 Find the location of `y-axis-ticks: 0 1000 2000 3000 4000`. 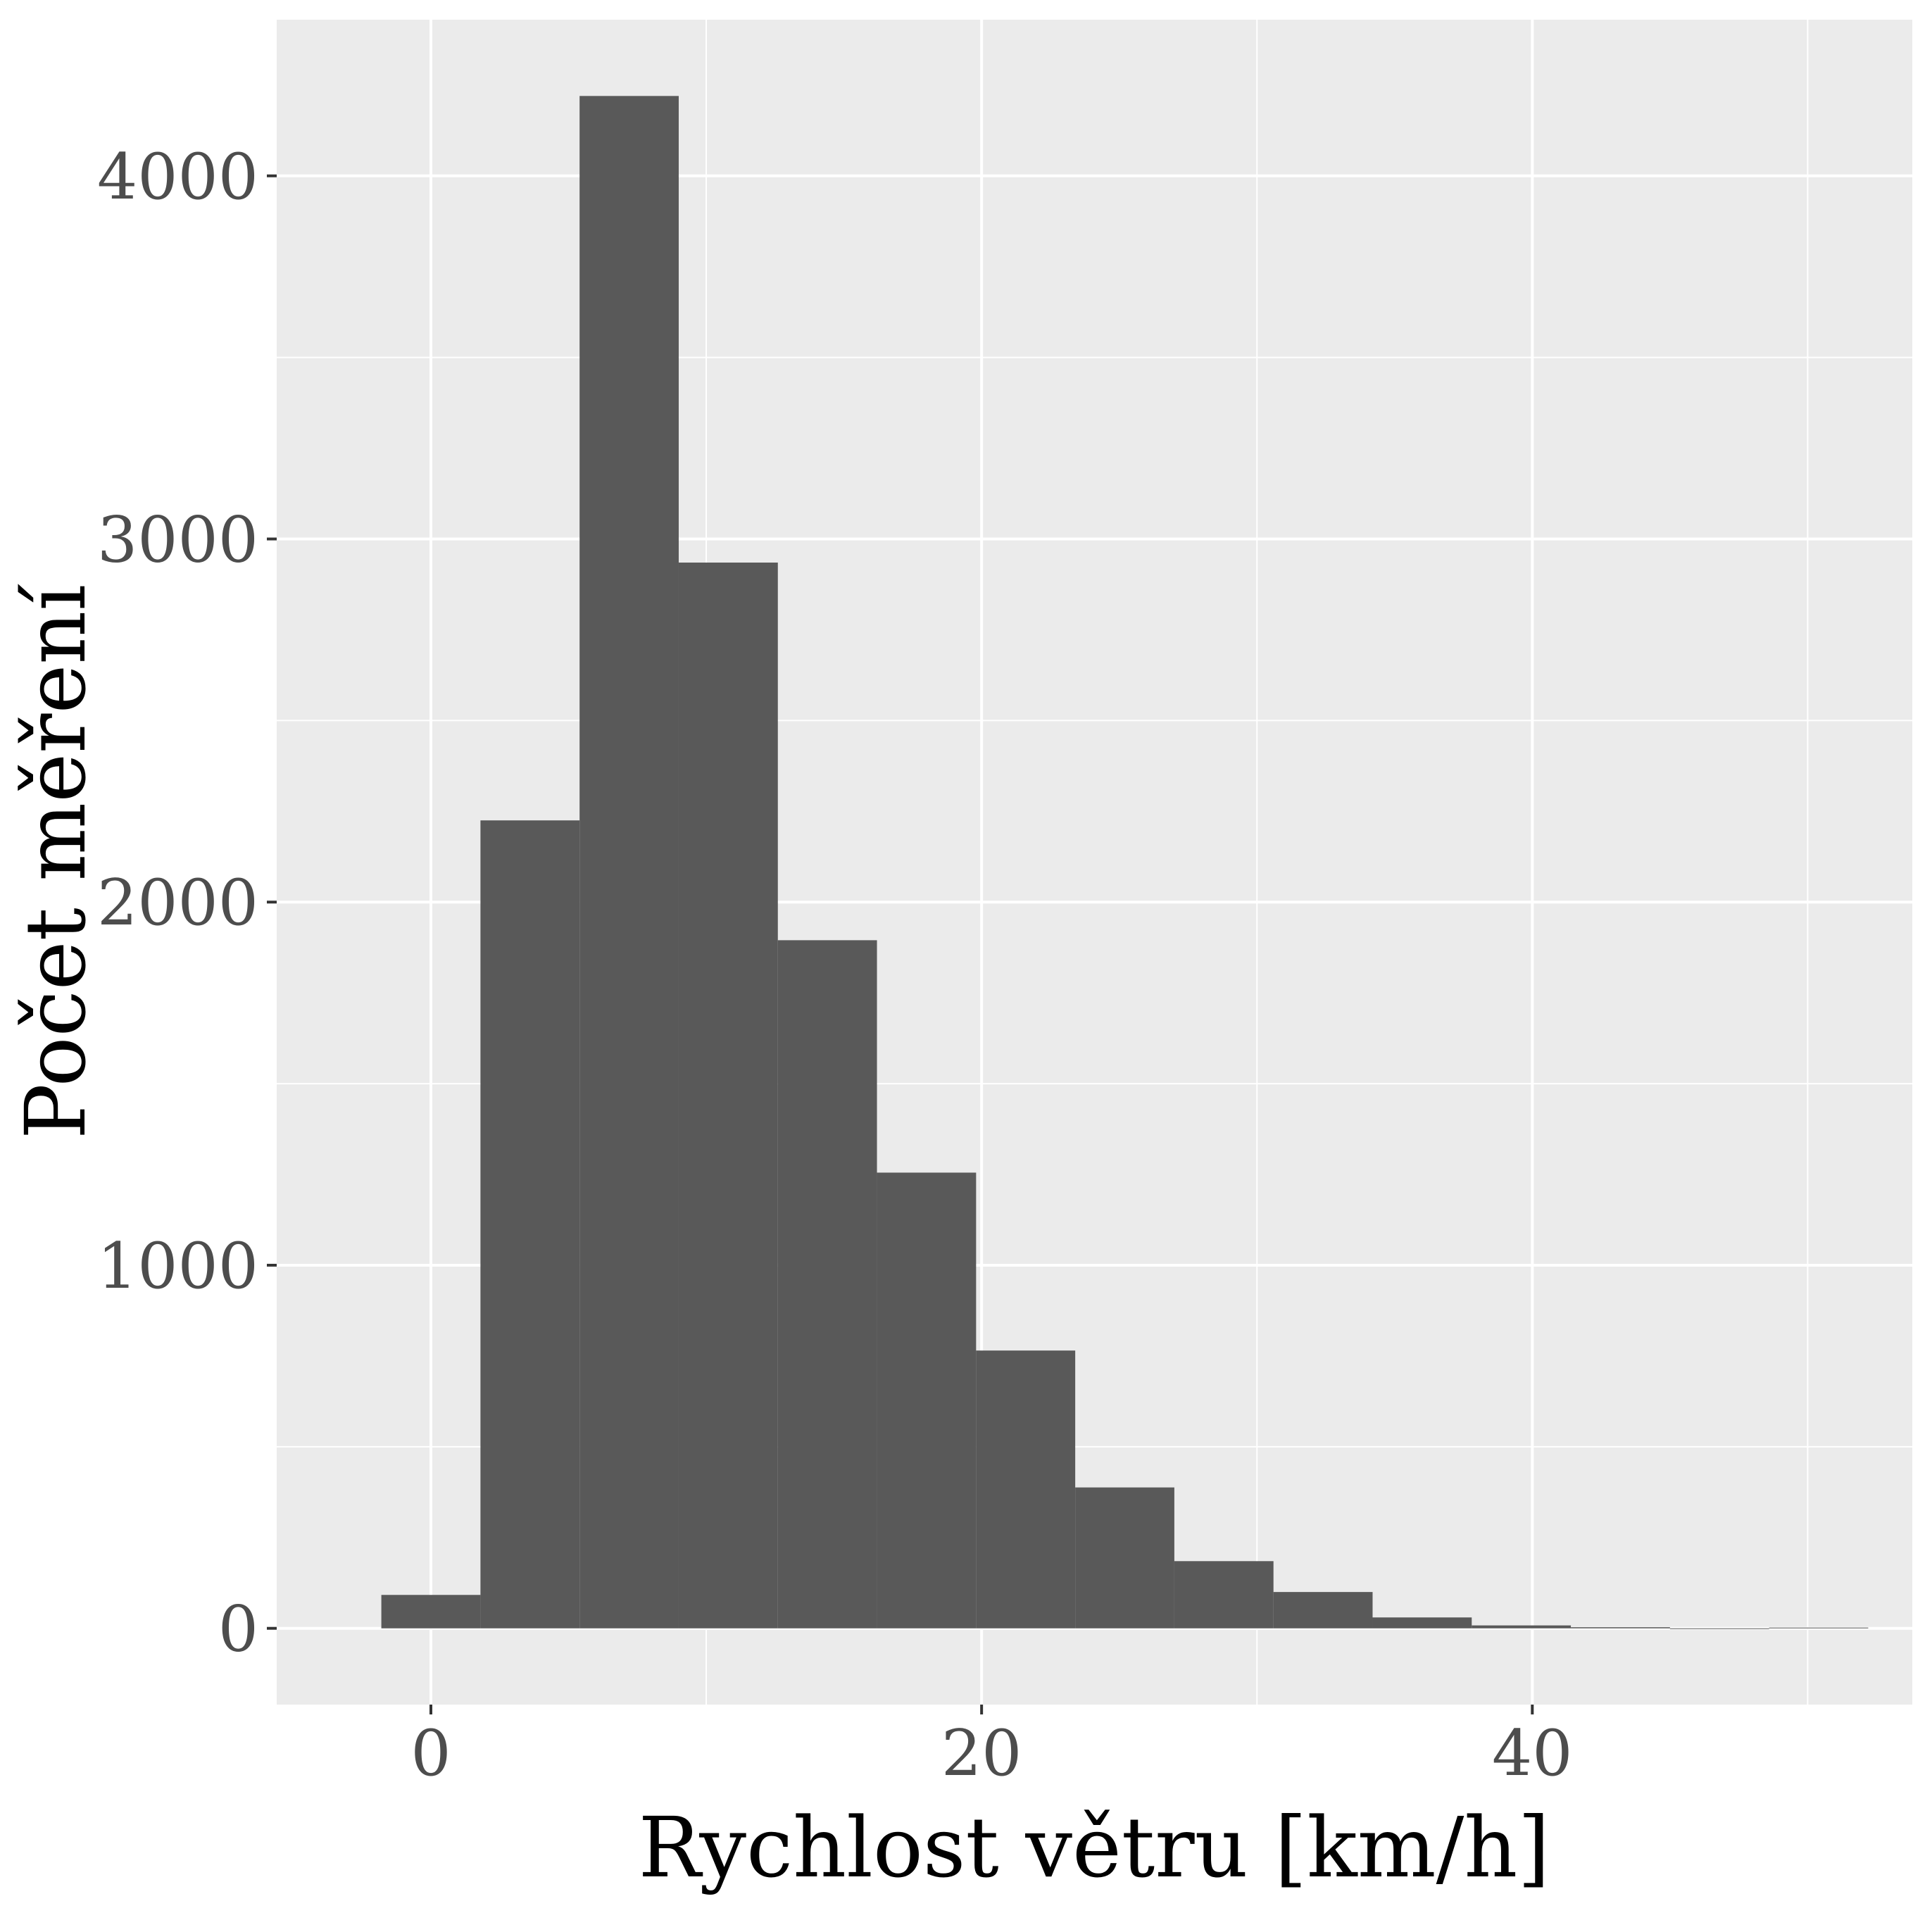

y-axis-ticks: 0 1000 2000 3000 4000 is located at coordinates (187, 903).